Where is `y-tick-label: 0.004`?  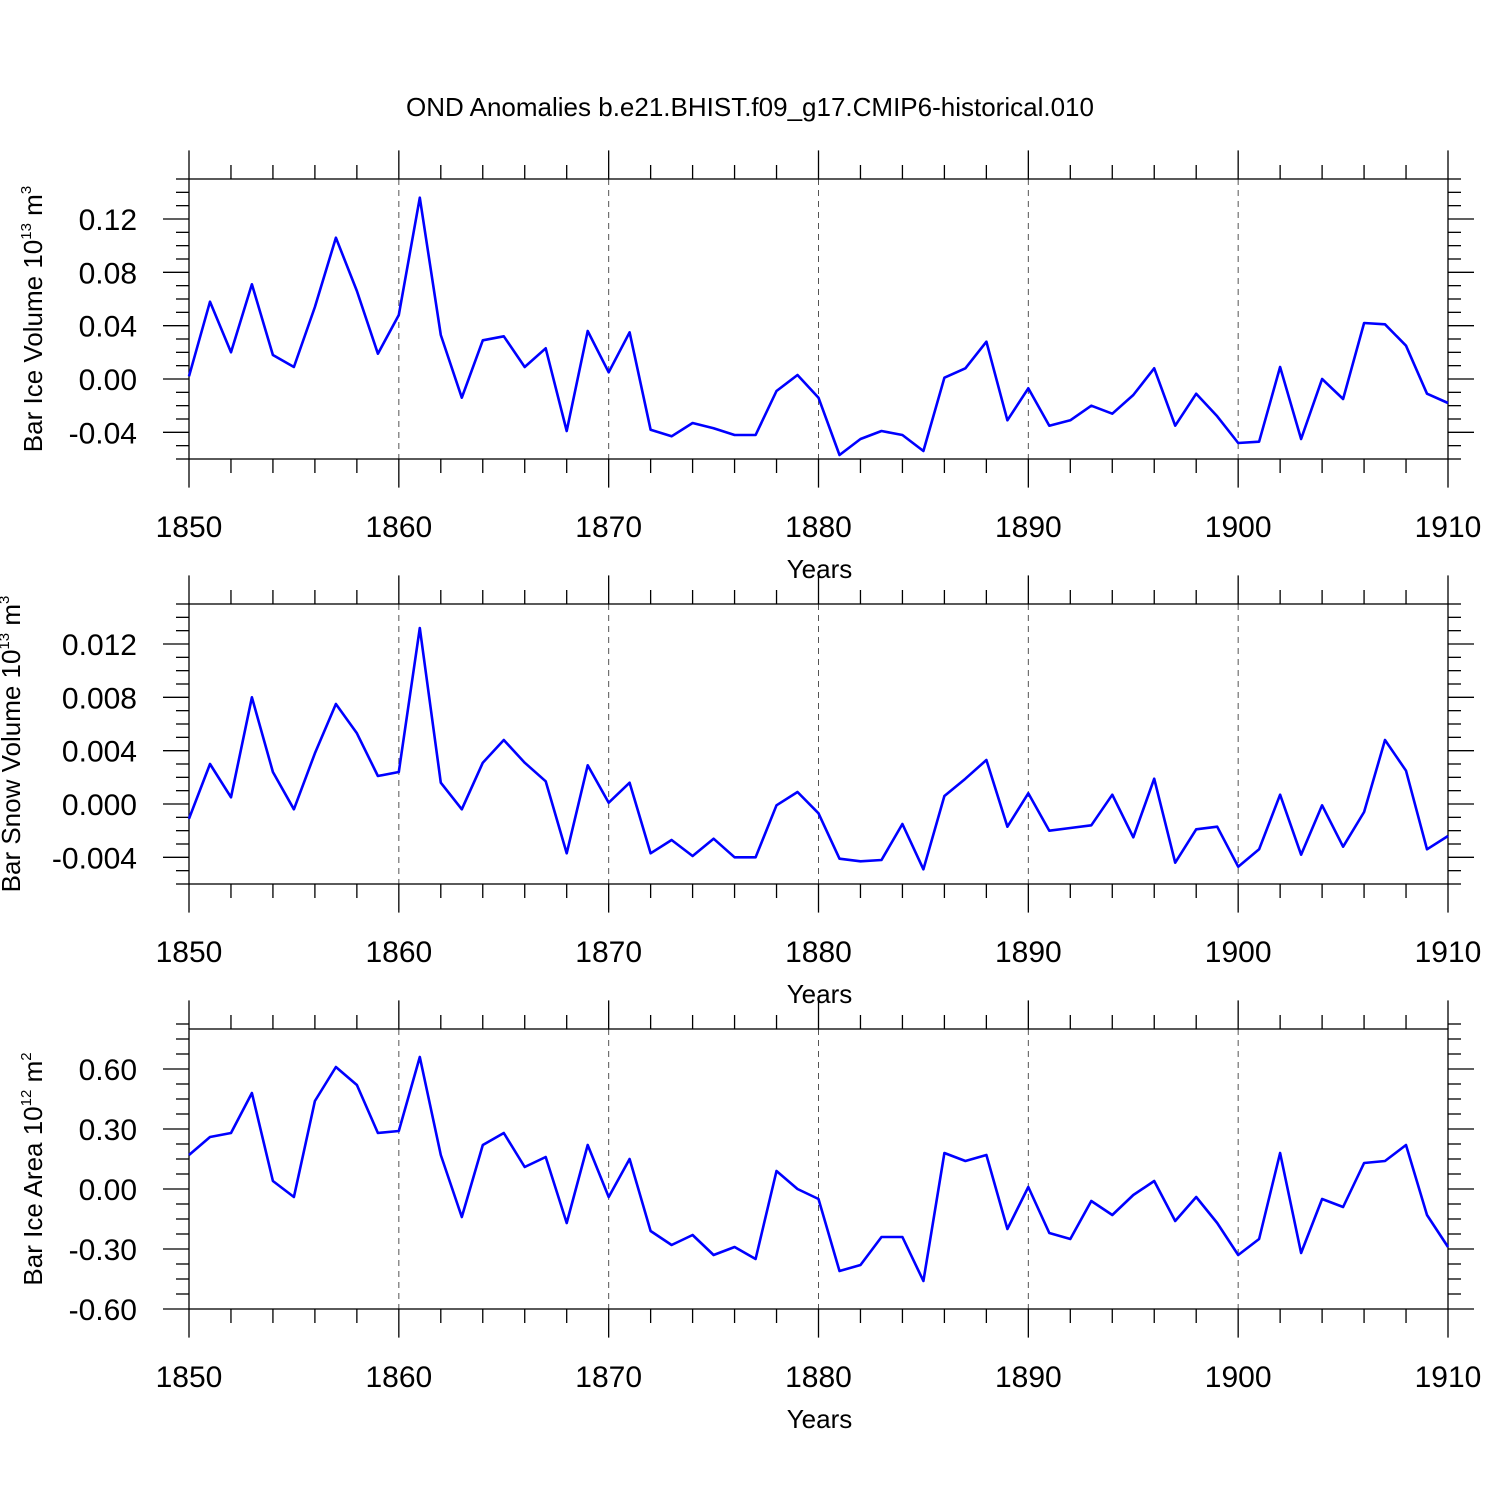 y-tick-label: 0.004 is located at coordinates (99, 752).